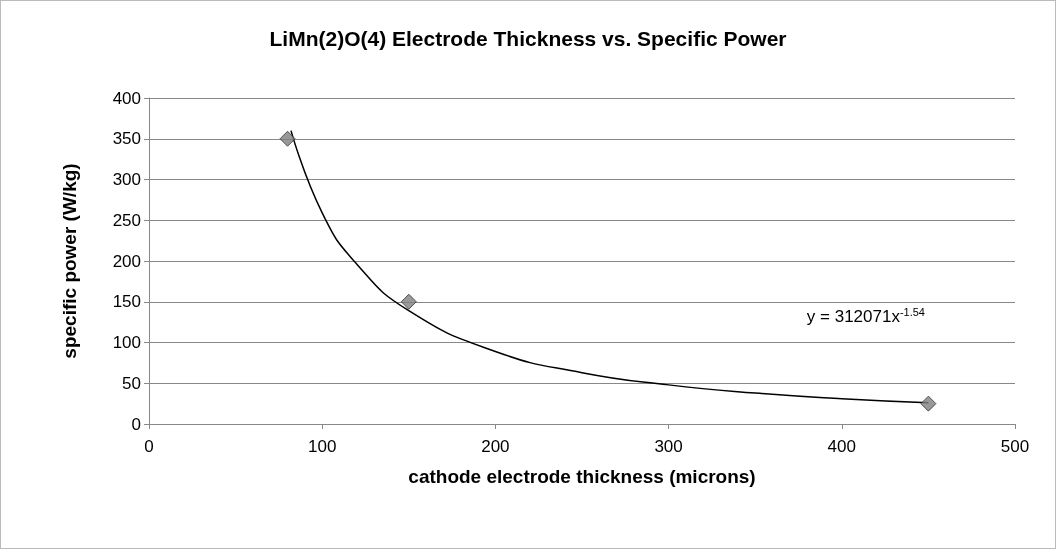 The height and width of the screenshot is (549, 1056). I want to click on y-tick-label: 350, so click(126, 139).